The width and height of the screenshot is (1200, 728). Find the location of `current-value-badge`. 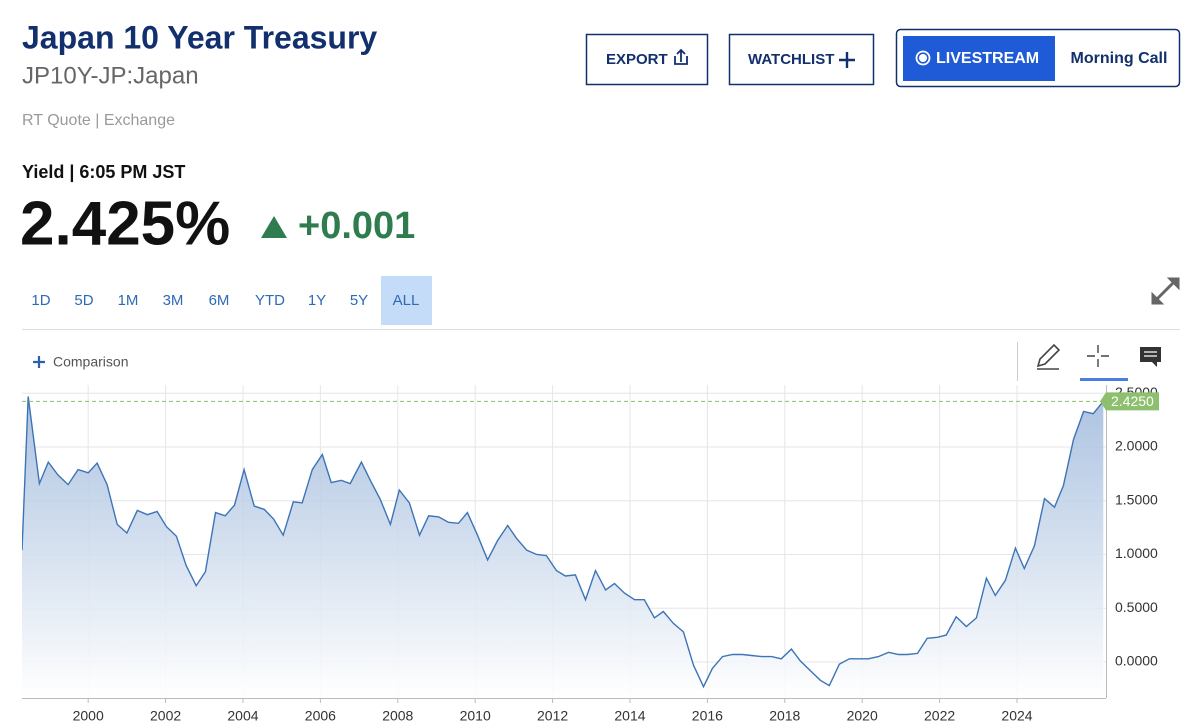

current-value-badge is located at coordinates (1129, 401).